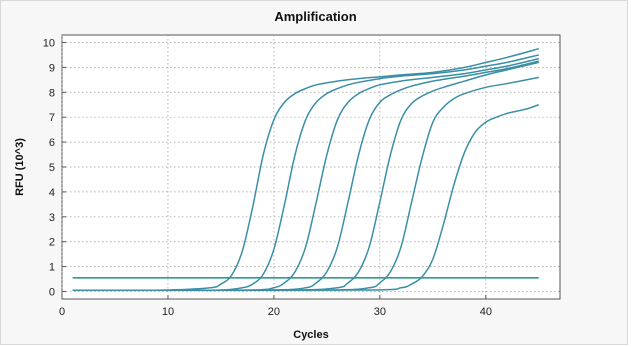 The image size is (631, 347). I want to click on x-tick-label: 40, so click(486, 312).